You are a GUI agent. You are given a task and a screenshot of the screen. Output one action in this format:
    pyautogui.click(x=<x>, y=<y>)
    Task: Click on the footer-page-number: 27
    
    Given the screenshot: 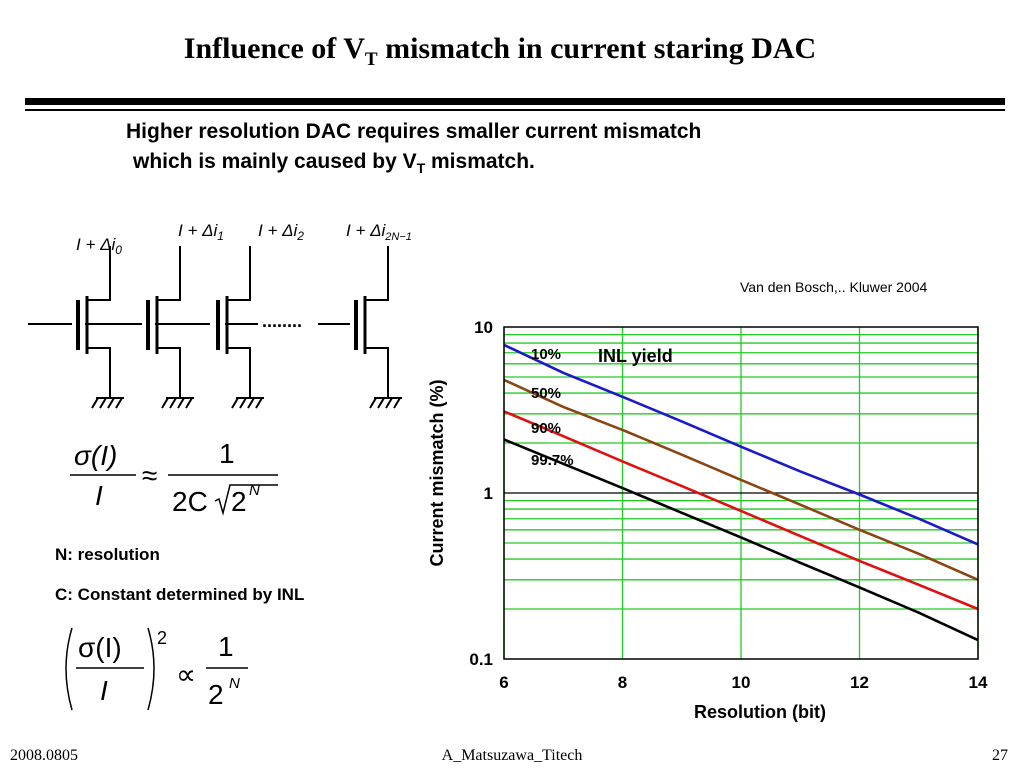 What is the action you would take?
    pyautogui.click(x=1000, y=755)
    